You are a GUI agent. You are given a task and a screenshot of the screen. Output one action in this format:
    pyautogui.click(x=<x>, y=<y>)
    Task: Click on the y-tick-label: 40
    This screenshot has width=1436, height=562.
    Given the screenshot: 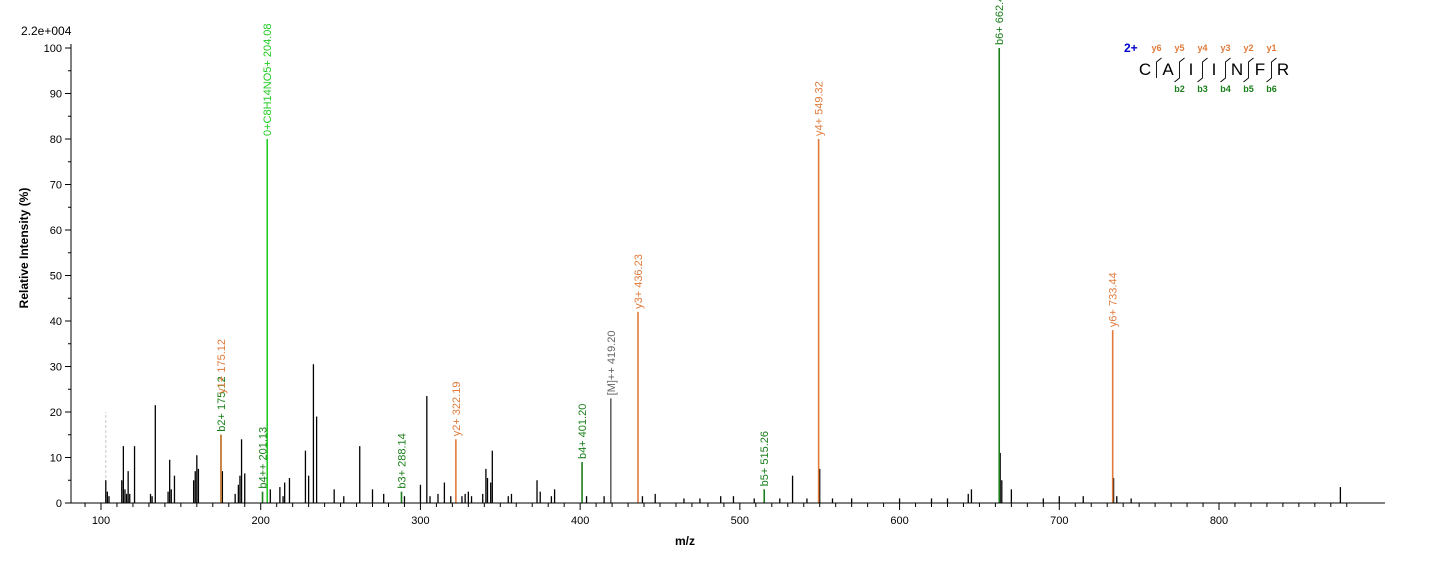 What is the action you would take?
    pyautogui.click(x=56, y=322)
    